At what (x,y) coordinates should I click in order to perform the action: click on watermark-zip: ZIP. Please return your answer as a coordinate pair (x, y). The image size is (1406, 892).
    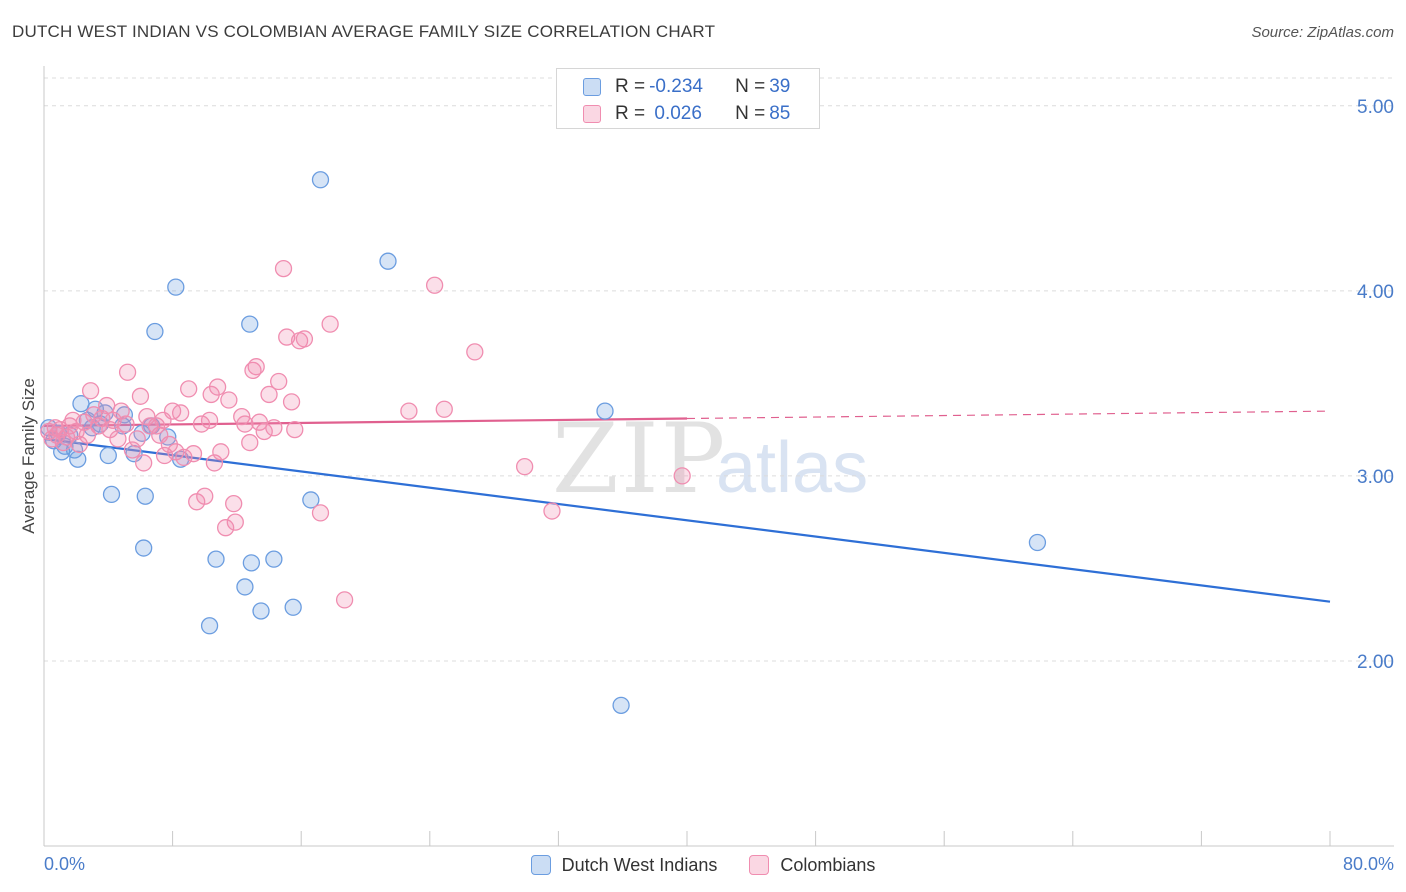
    Looking at the image, I should click on (639, 459).